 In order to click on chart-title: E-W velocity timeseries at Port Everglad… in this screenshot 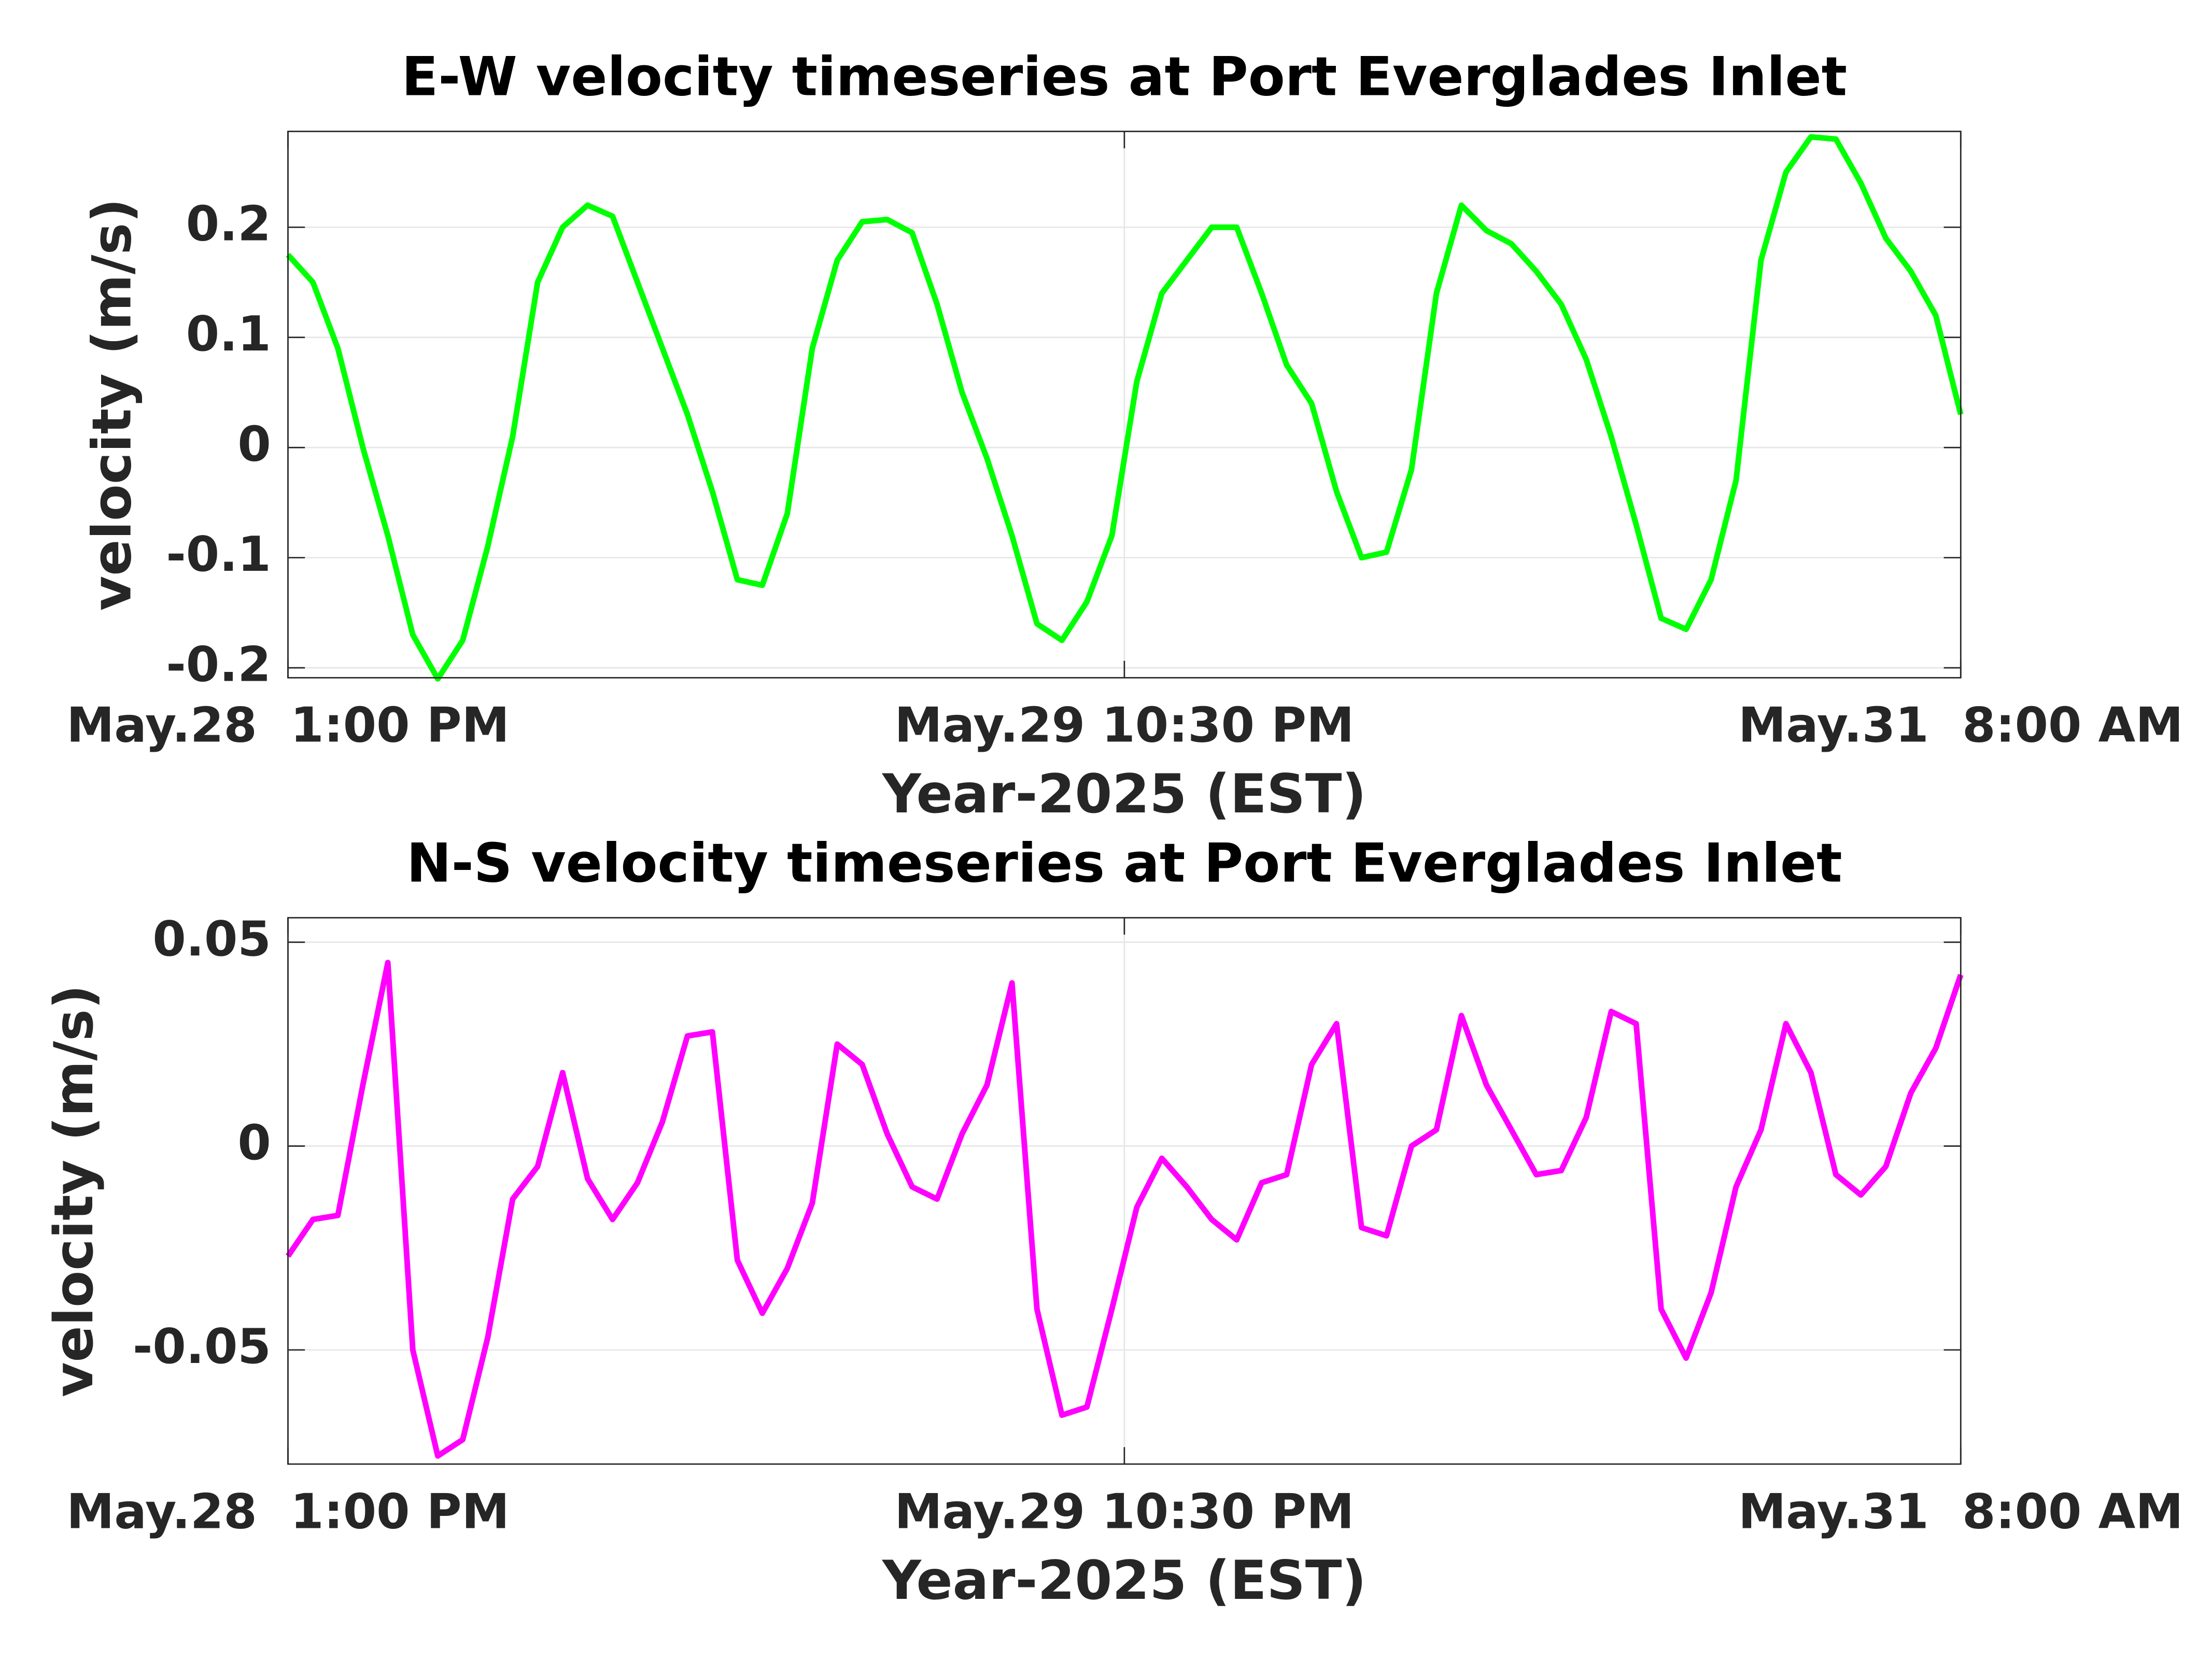, I will do `click(1125, 77)`.